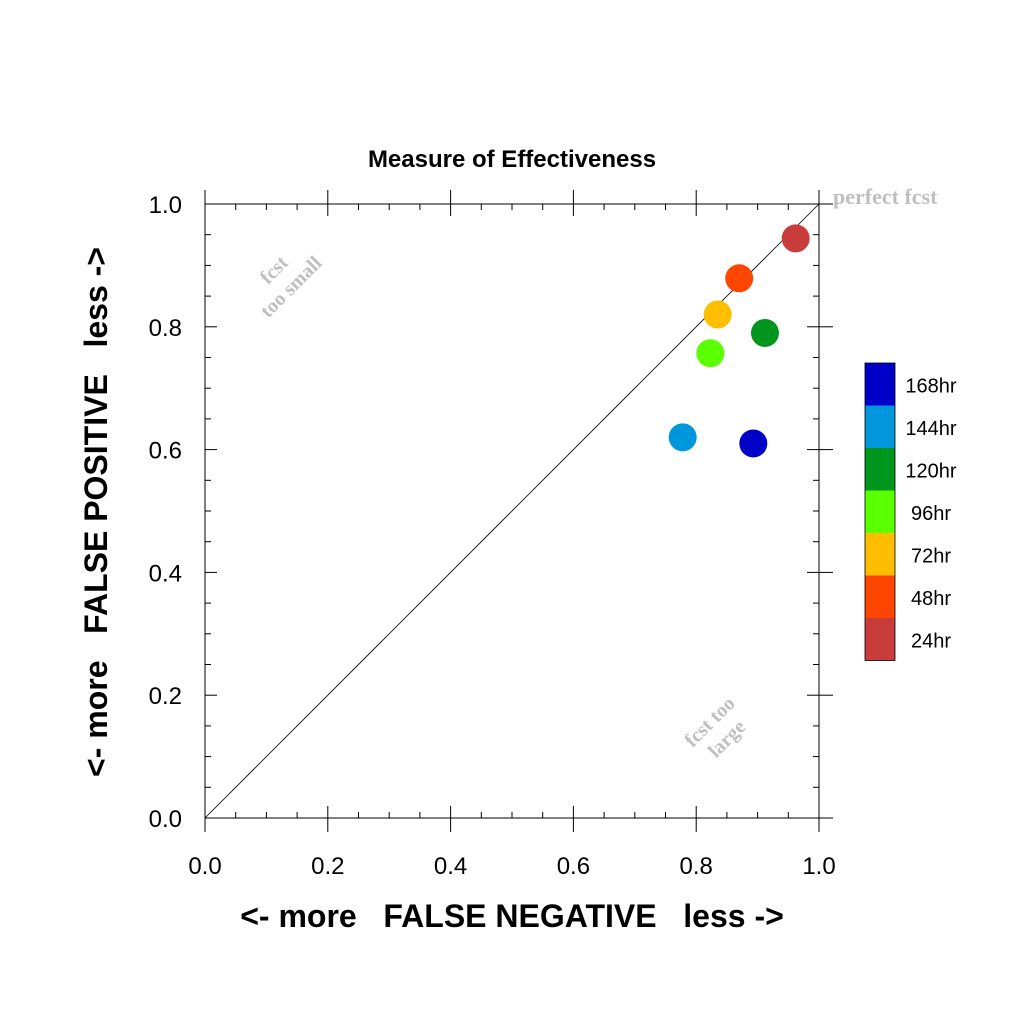 This screenshot has width=1024, height=1024. What do you see at coordinates (165, 328) in the screenshot?
I see `y-tick-label: 0.8` at bounding box center [165, 328].